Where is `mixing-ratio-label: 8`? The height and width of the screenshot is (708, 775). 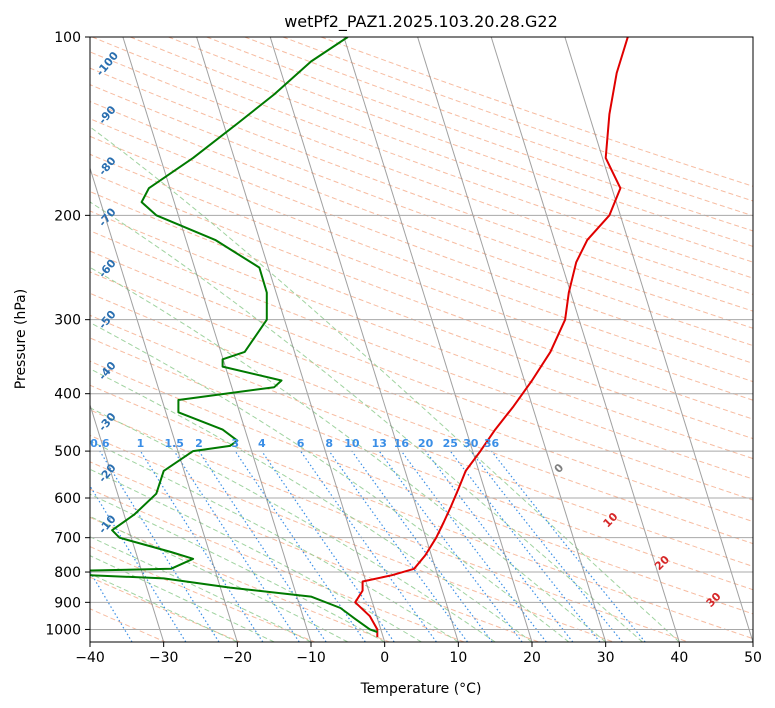
mixing-ratio-label: 8 is located at coordinates (329, 443).